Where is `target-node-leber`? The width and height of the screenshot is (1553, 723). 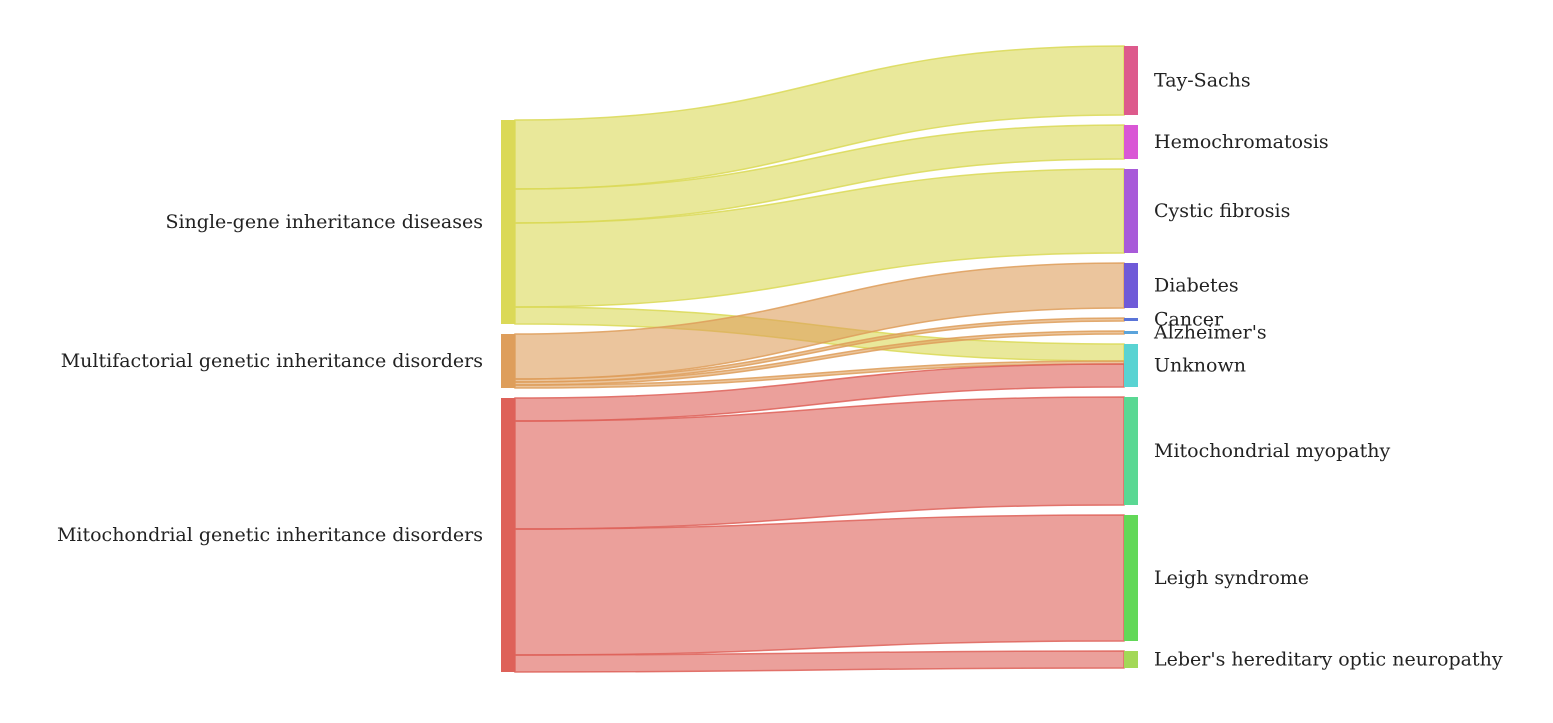
target-node-leber is located at coordinates (1131, 659).